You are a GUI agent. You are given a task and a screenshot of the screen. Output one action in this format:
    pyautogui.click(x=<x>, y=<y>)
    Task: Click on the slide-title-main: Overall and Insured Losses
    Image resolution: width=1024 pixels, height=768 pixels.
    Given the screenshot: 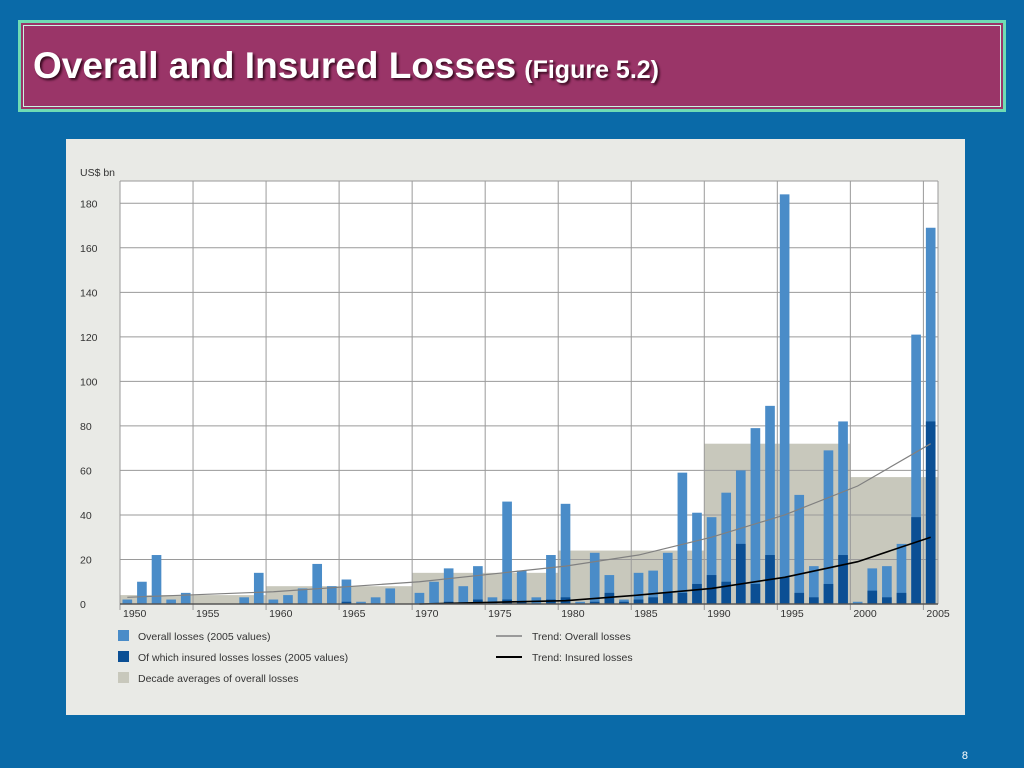 What is the action you would take?
    pyautogui.click(x=275, y=65)
    